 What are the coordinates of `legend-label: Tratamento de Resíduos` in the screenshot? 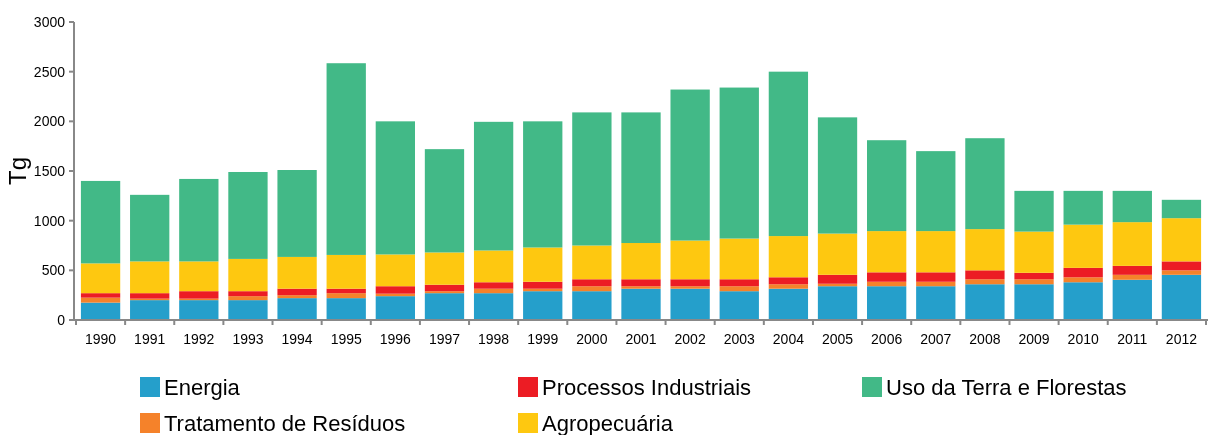 It's located at (285, 422).